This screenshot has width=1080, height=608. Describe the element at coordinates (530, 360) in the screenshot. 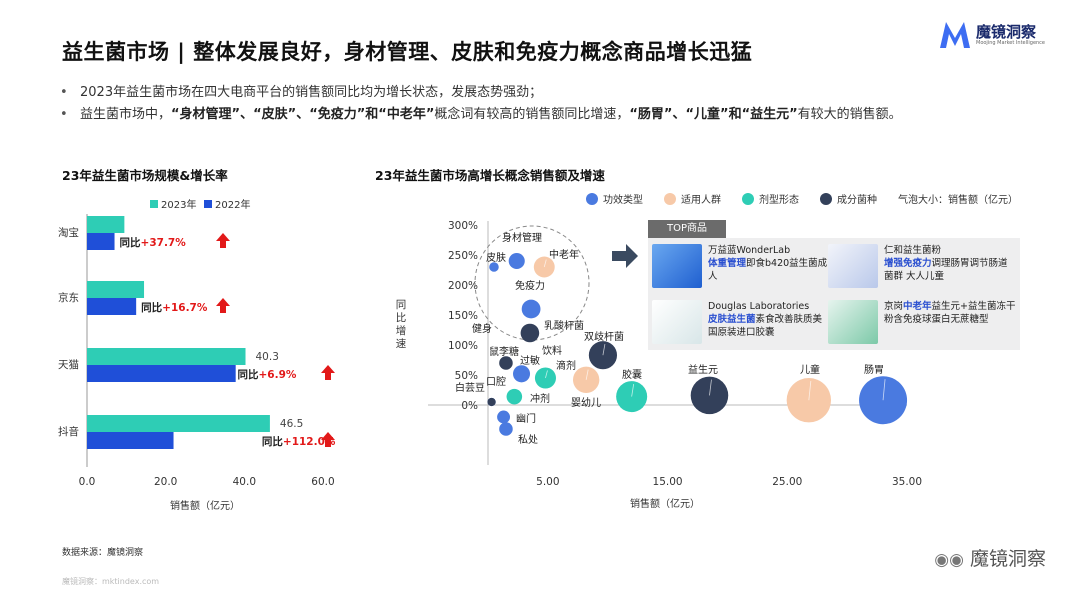

I see `bubble-label: 过敏` at that location.